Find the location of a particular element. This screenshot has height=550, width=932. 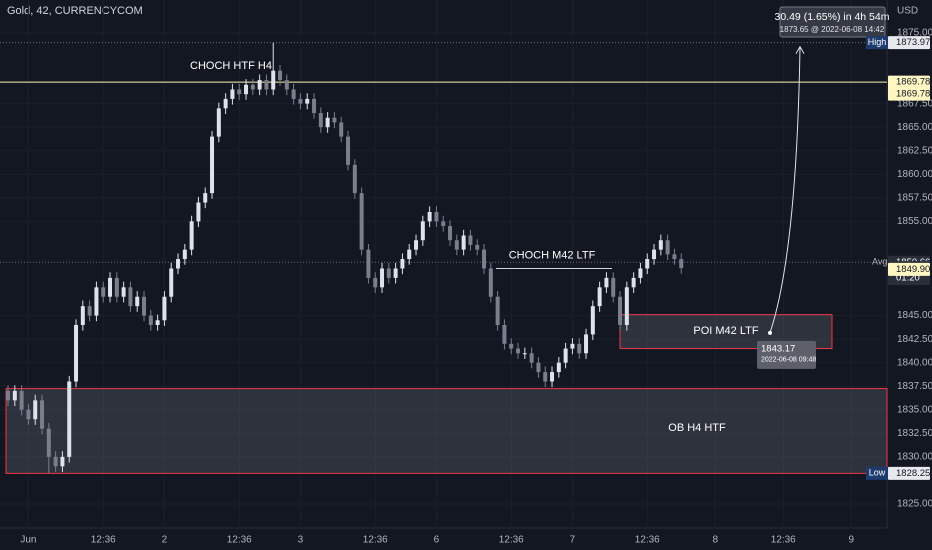

tag-name: Low is located at coordinates (877, 473).